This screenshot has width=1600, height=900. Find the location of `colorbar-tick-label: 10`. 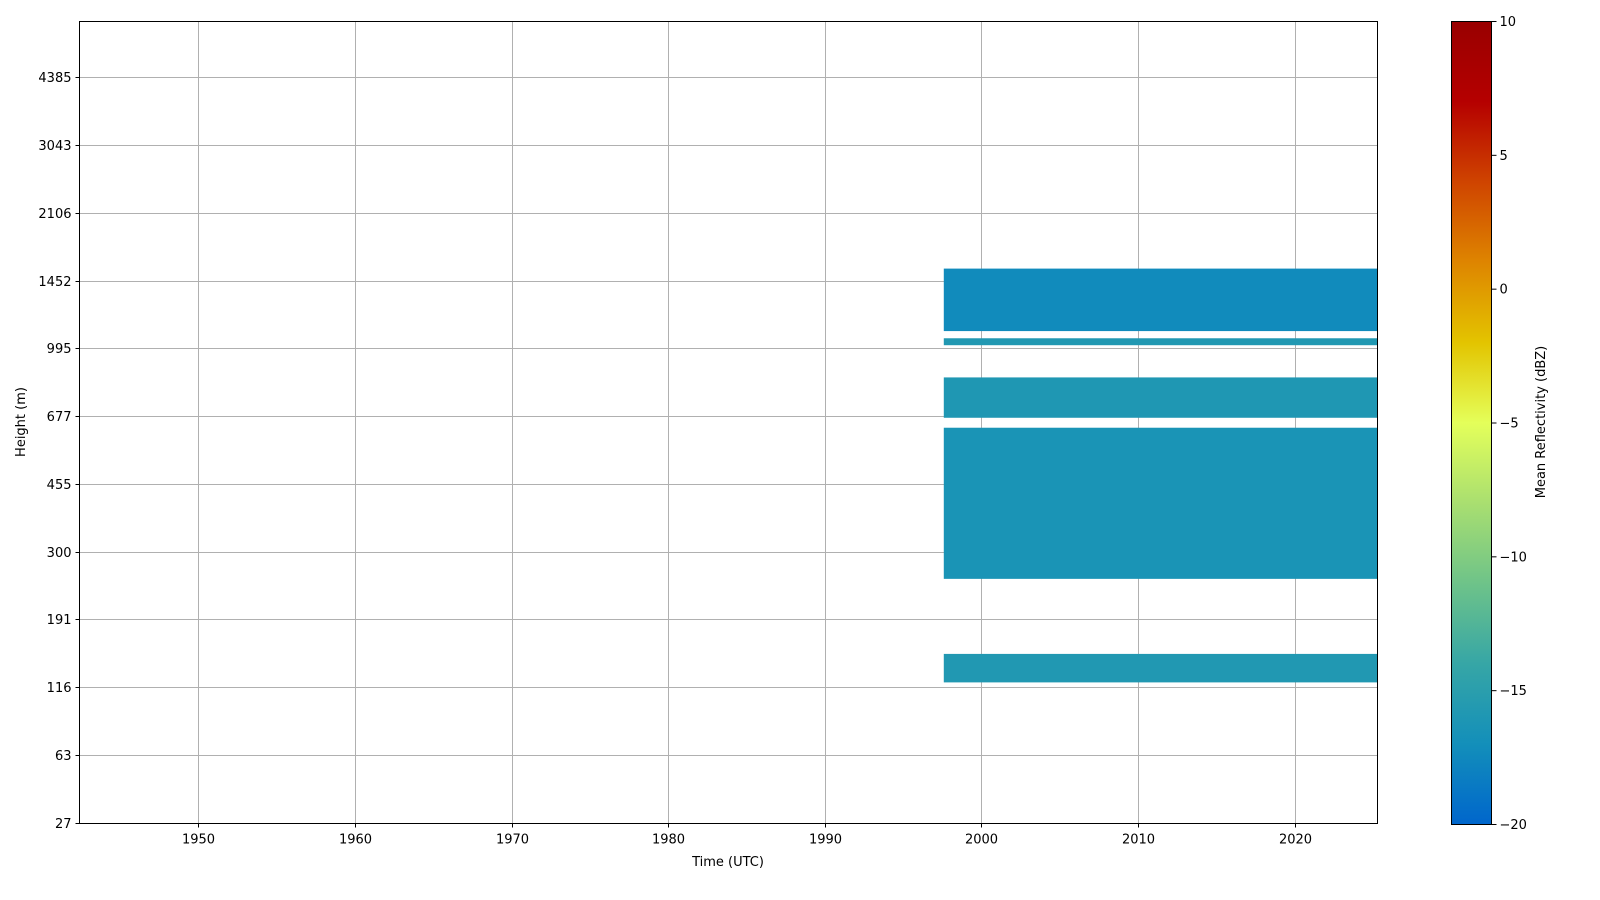

colorbar-tick-label: 10 is located at coordinates (1508, 22).